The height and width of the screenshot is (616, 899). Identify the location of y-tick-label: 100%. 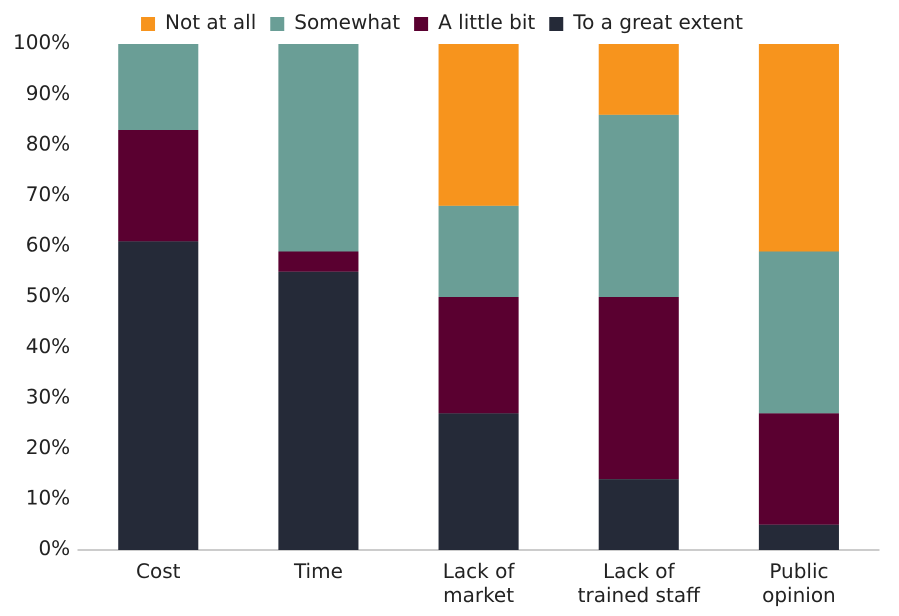
(41, 42).